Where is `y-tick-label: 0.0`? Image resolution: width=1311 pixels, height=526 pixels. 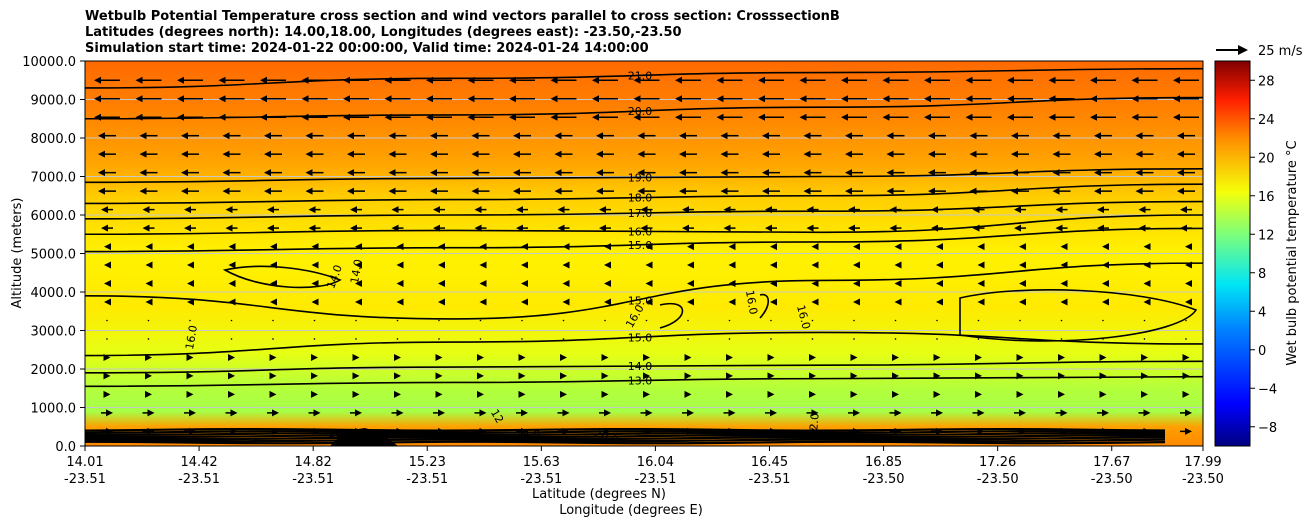 y-tick-label: 0.0 is located at coordinates (65, 447).